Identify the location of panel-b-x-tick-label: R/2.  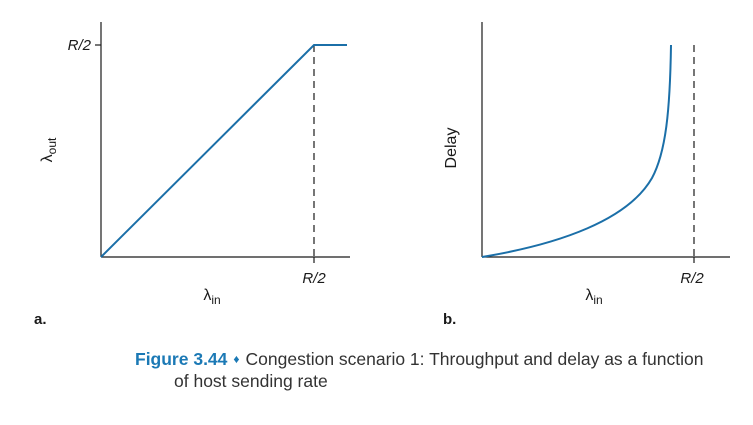
(692, 278).